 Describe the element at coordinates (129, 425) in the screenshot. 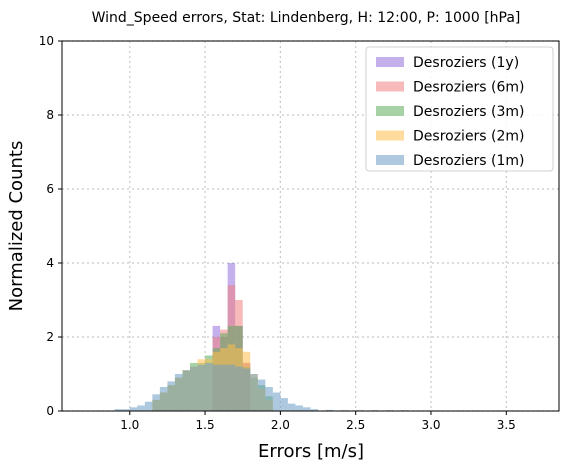

I see `x-tick-label: 1.0` at that location.